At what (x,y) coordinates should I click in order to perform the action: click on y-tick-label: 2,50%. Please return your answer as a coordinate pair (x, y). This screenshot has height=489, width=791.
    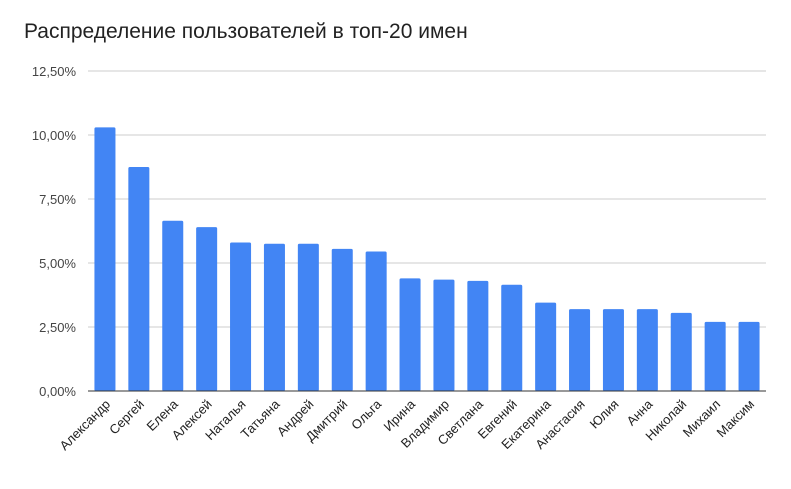
    Looking at the image, I should click on (57, 327).